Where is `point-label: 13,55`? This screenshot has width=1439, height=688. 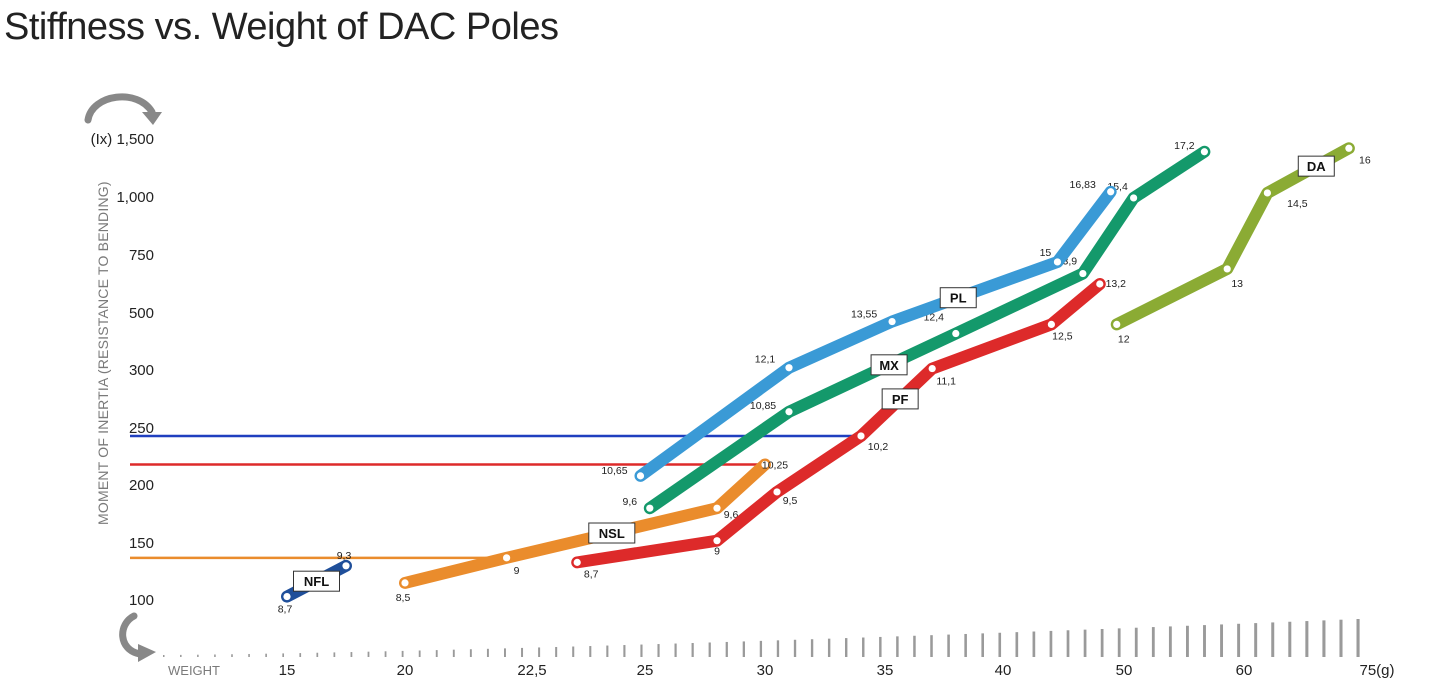
point-label: 13,55 is located at coordinates (864, 315).